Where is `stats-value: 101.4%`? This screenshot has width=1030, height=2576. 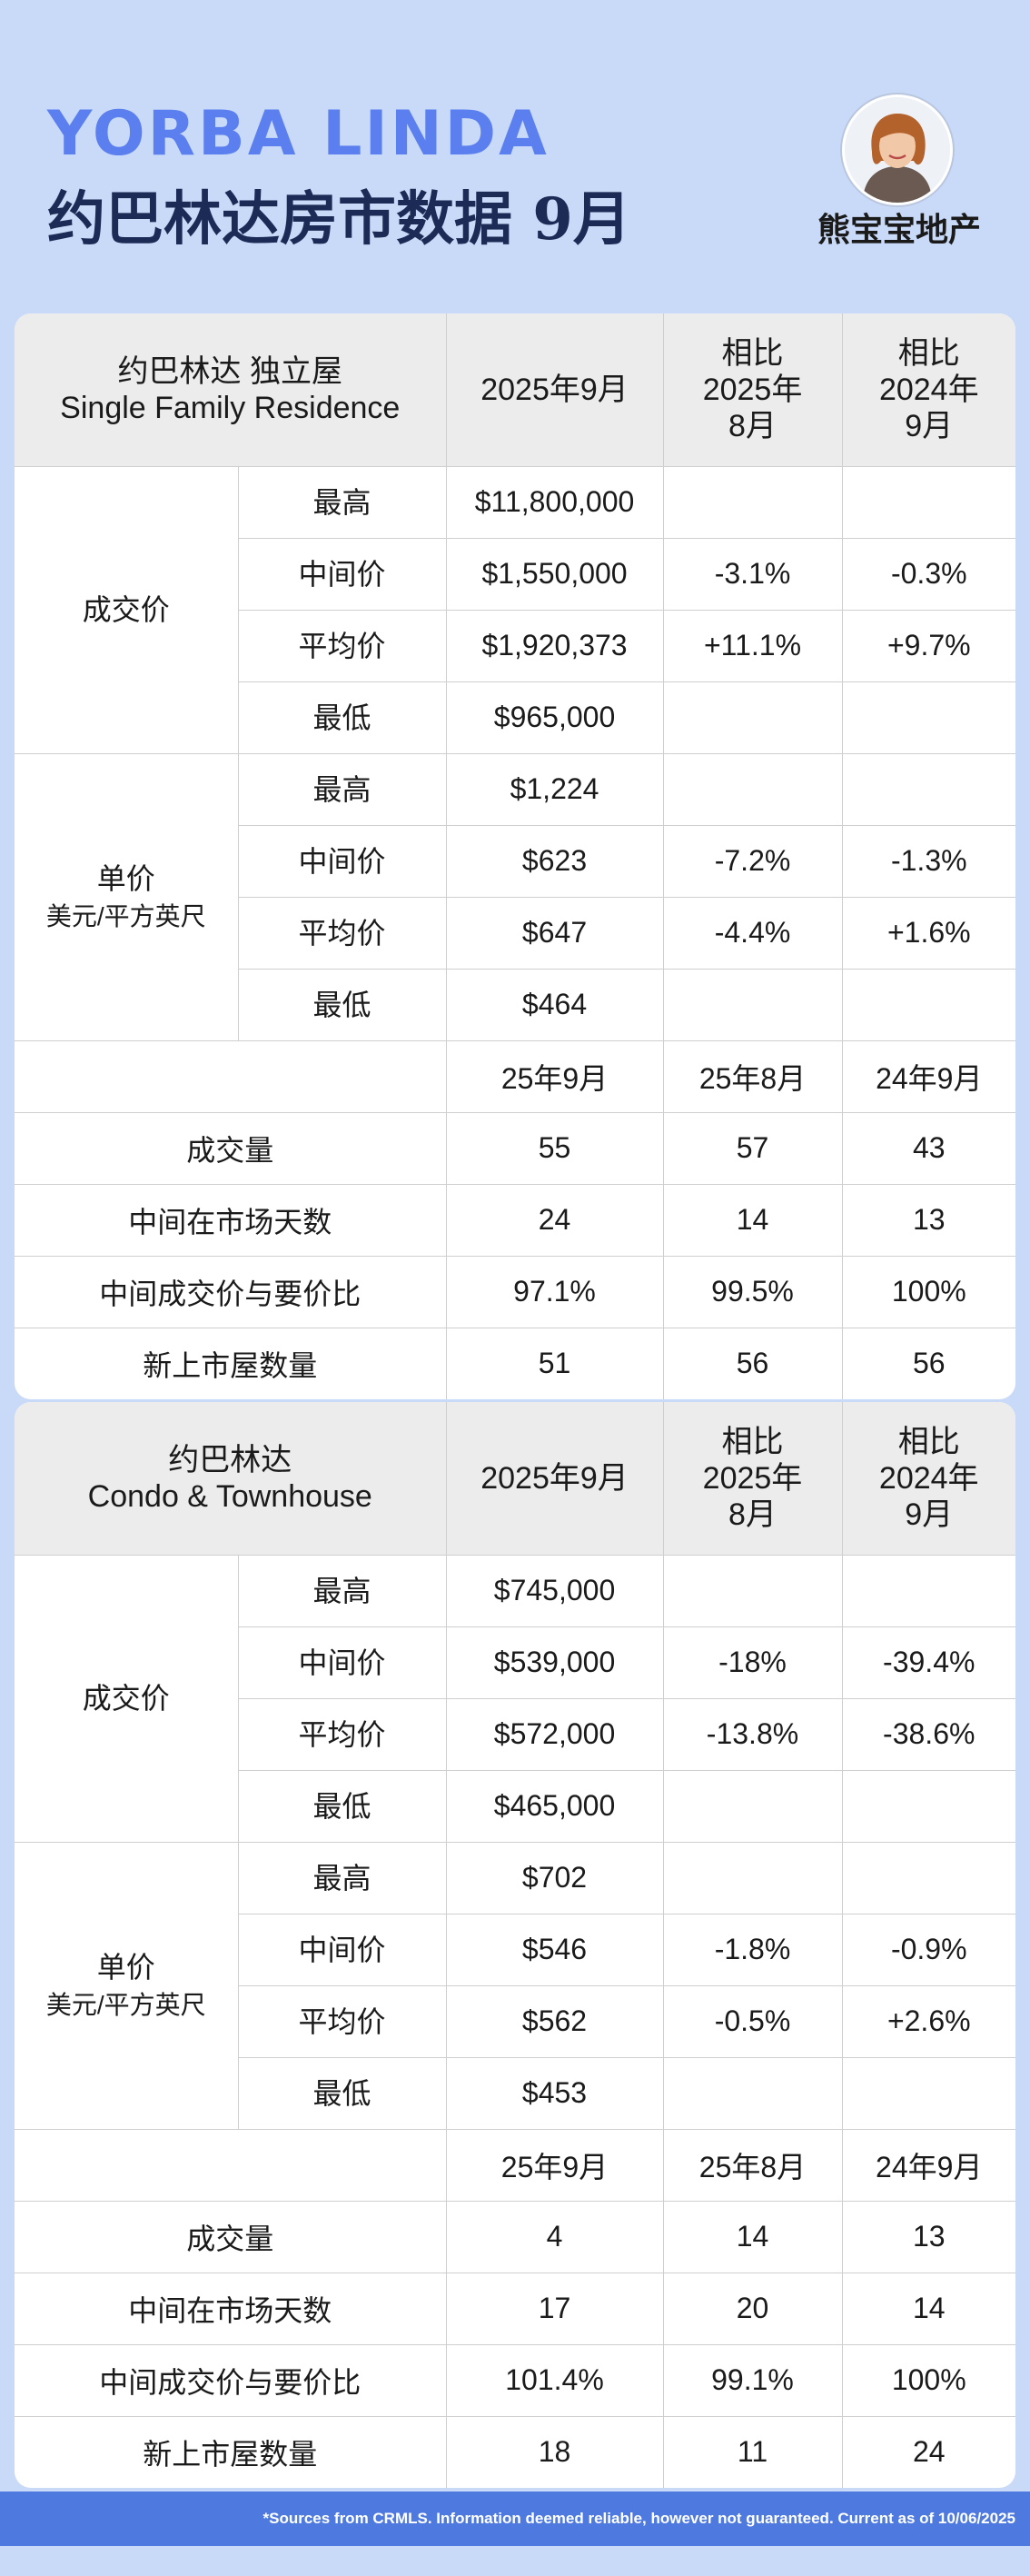 stats-value: 101.4% is located at coordinates (554, 2380).